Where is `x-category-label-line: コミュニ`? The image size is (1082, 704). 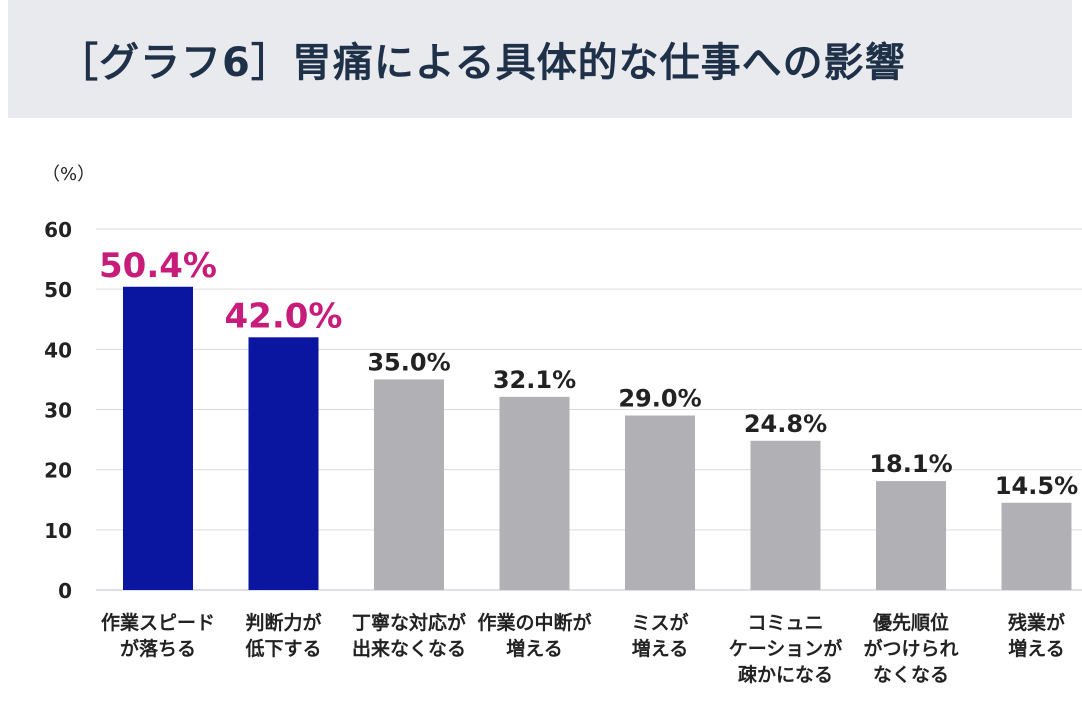
x-category-label-line: コミュニ is located at coordinates (785, 623).